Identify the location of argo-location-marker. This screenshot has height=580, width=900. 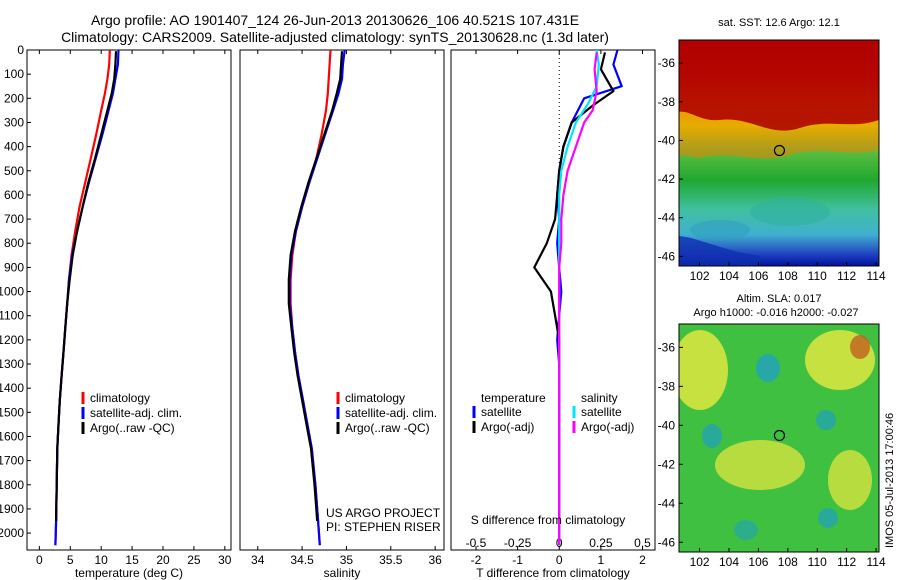
(779, 435).